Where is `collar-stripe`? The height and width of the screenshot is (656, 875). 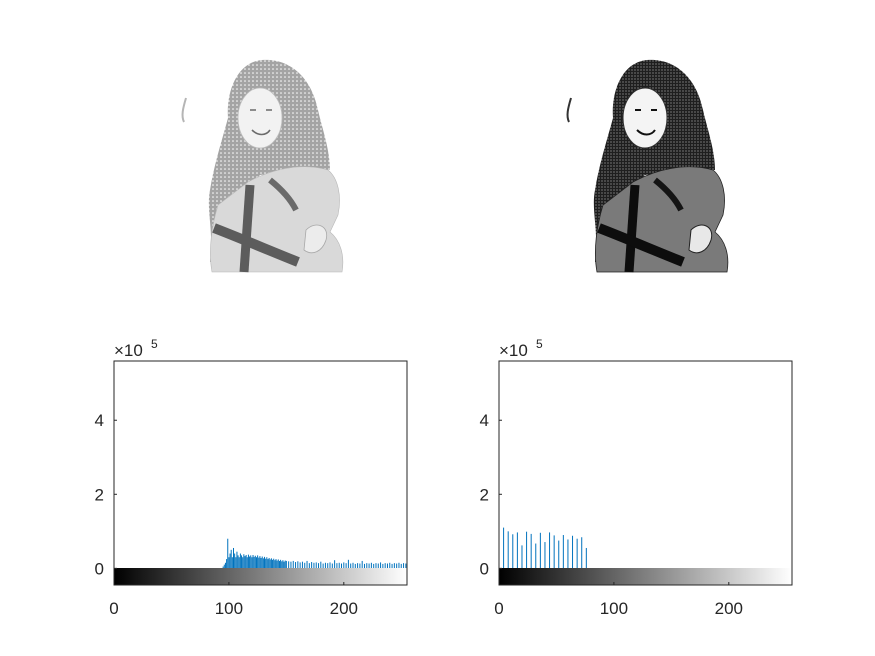
collar-stripe is located at coordinates (283, 194).